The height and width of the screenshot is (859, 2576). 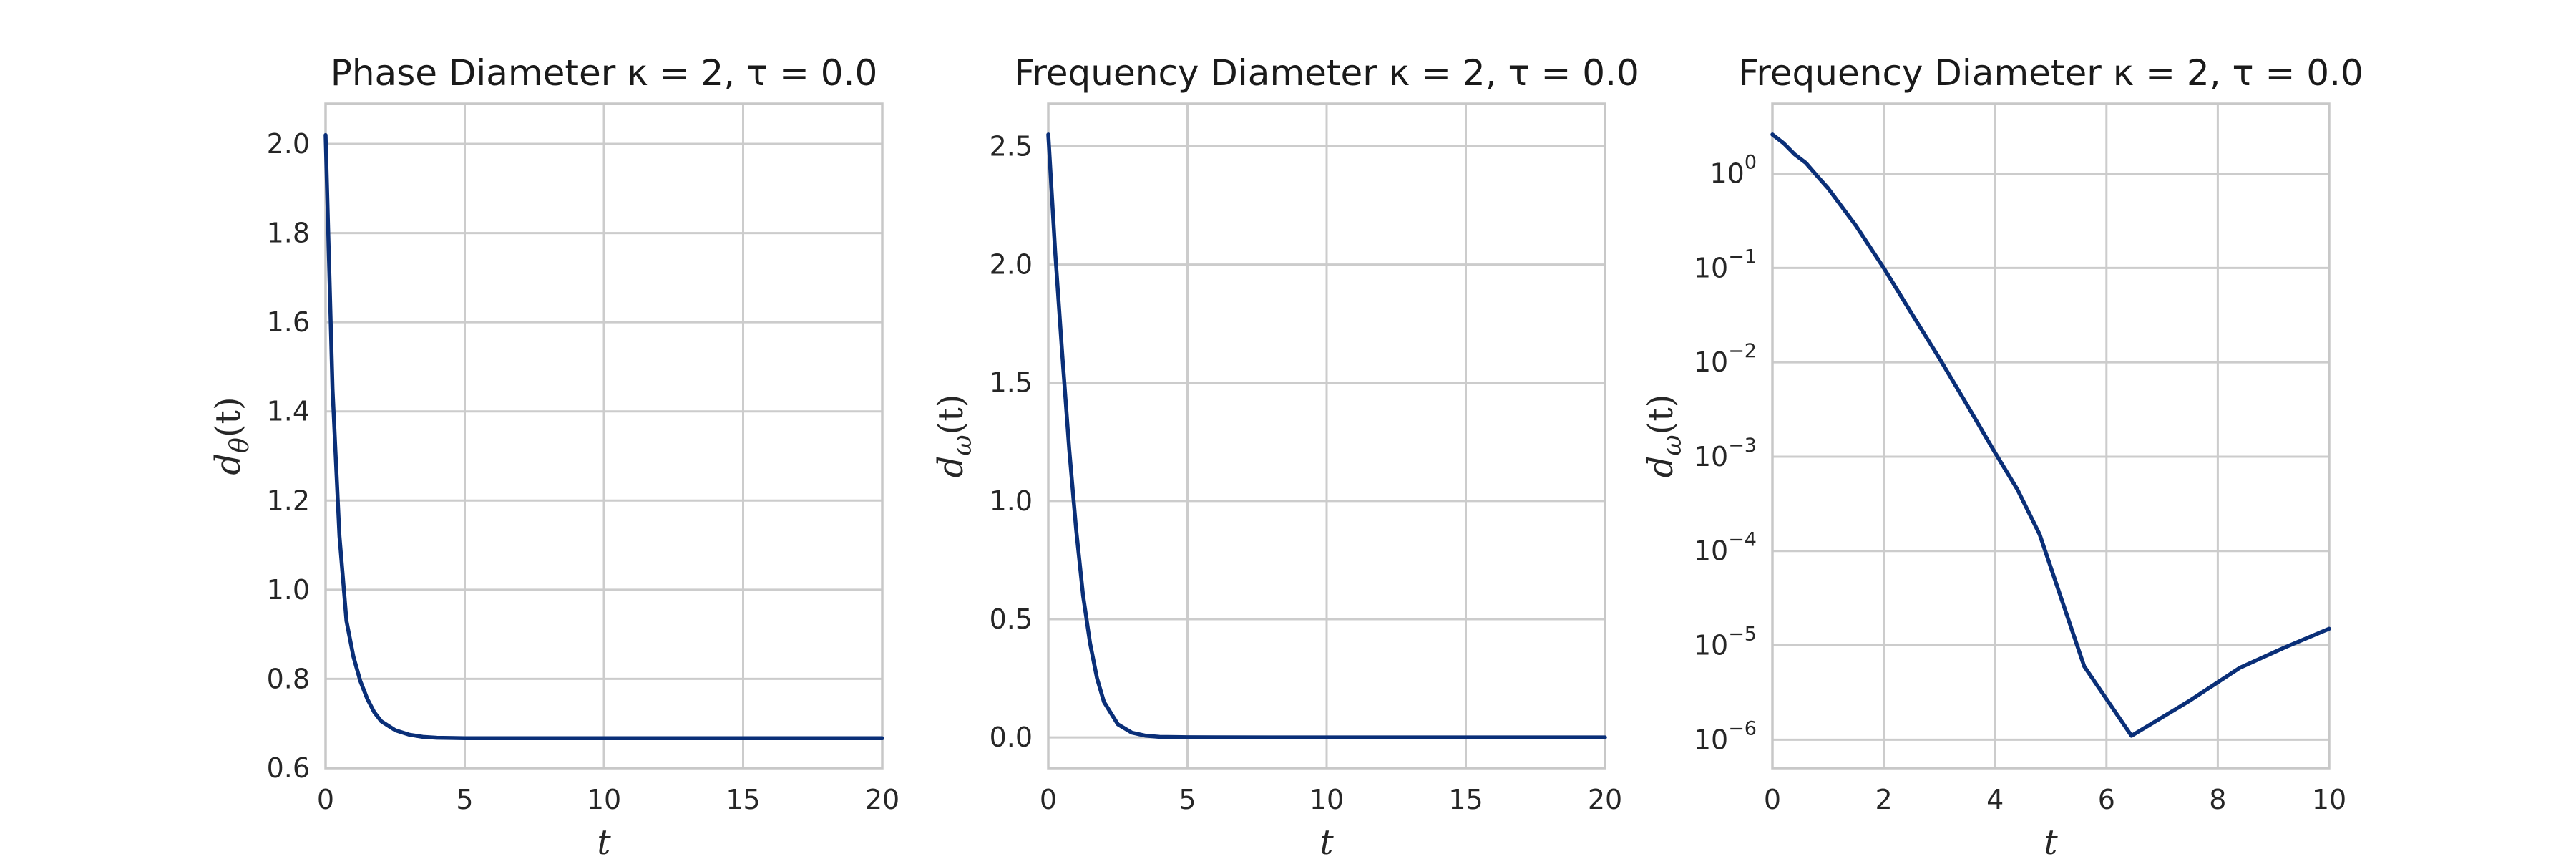 I want to click on y-axis-label: dθ(t), so click(x=231, y=436).